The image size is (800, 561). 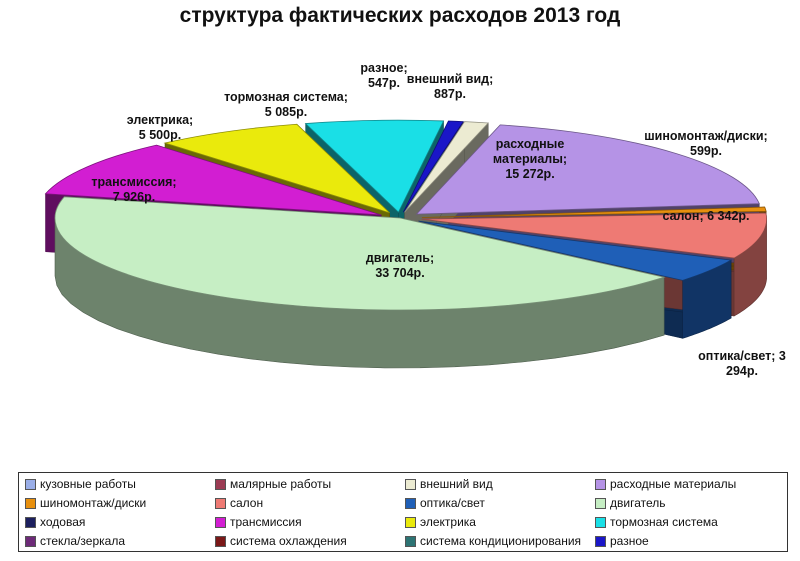 I want to click on legend-label: трансмиссия, so click(x=266, y=522).